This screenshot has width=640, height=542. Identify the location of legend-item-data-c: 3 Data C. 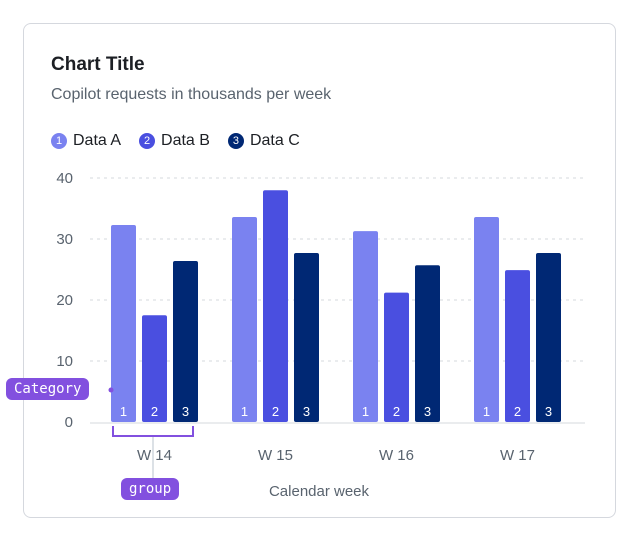
(263, 141).